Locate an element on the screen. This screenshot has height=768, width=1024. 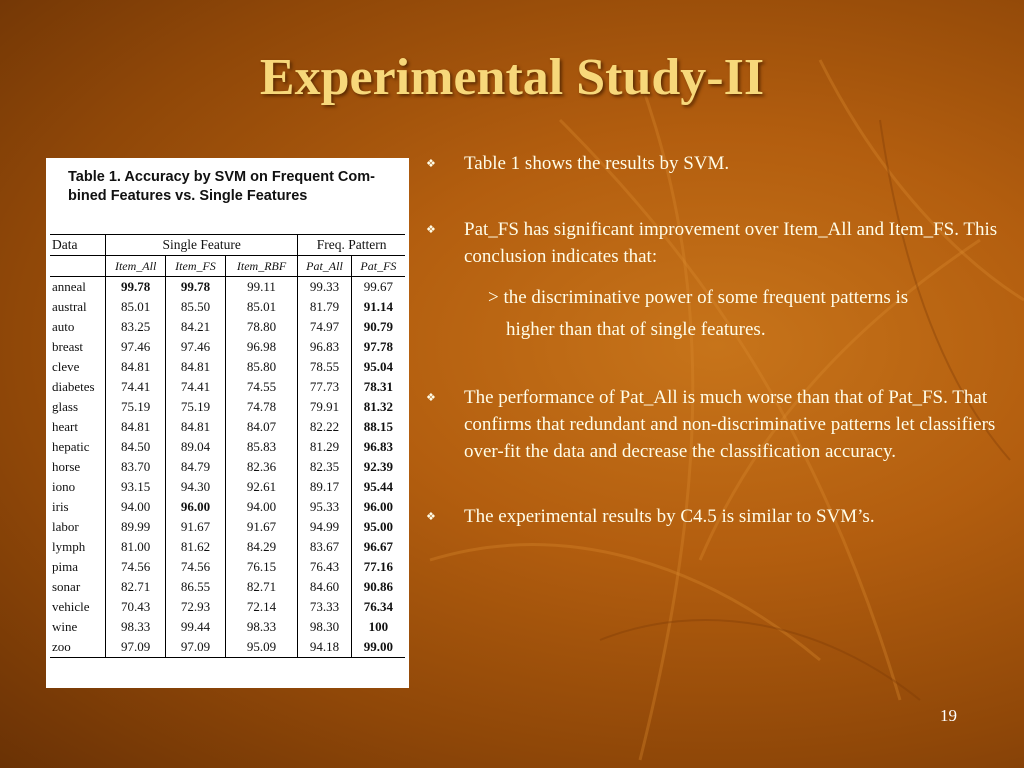
row-dataset-name: glass is located at coordinates (78, 407).